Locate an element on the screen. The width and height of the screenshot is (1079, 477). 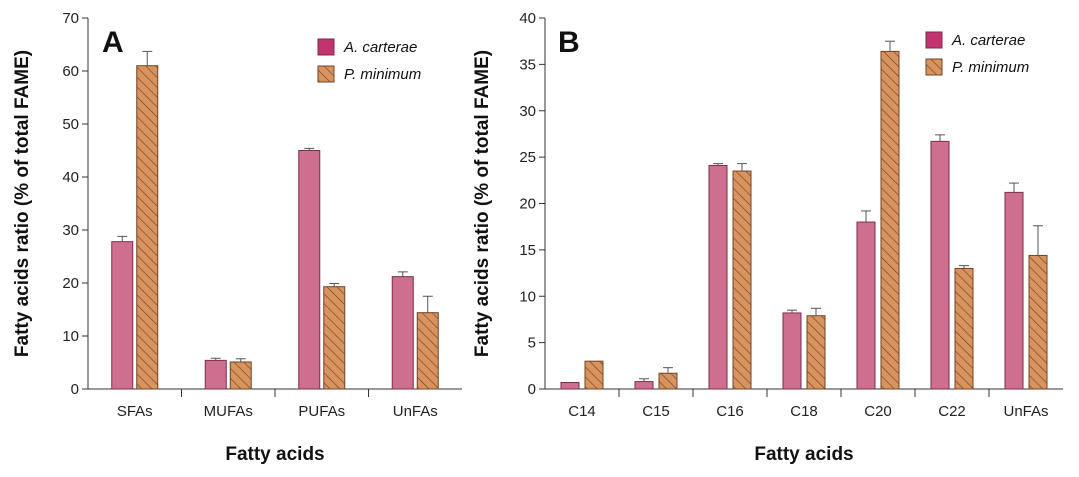
y-tick-label: 70 is located at coordinates (70, 18).